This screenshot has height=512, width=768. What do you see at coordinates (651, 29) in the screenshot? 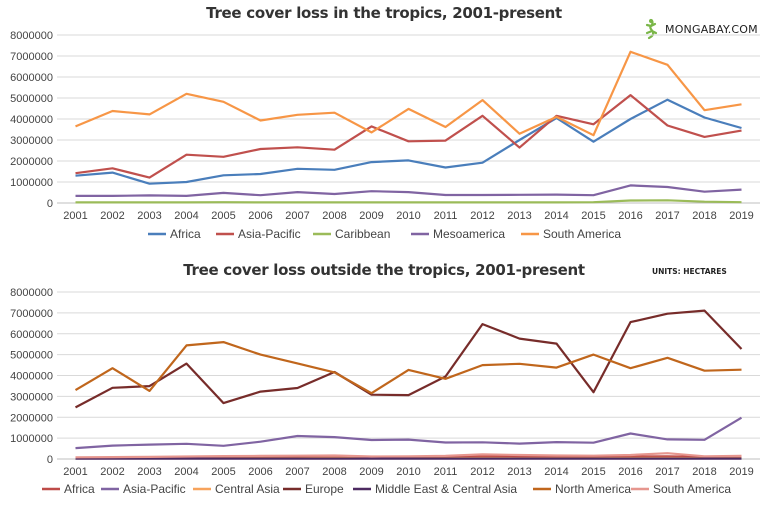
I see `gecko-logo-icon` at bounding box center [651, 29].